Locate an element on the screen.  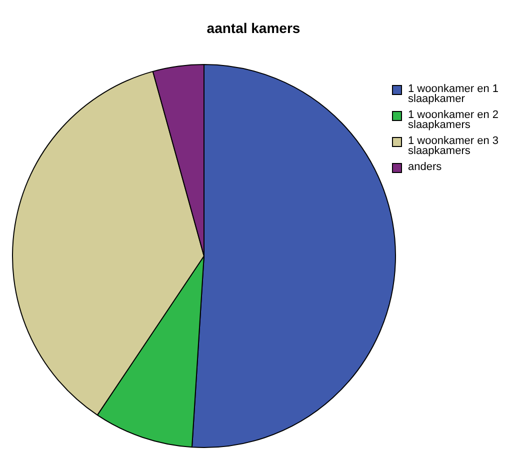
legend-label: 1 woonkamer en 1 slaapkamer is located at coordinates (454, 94).